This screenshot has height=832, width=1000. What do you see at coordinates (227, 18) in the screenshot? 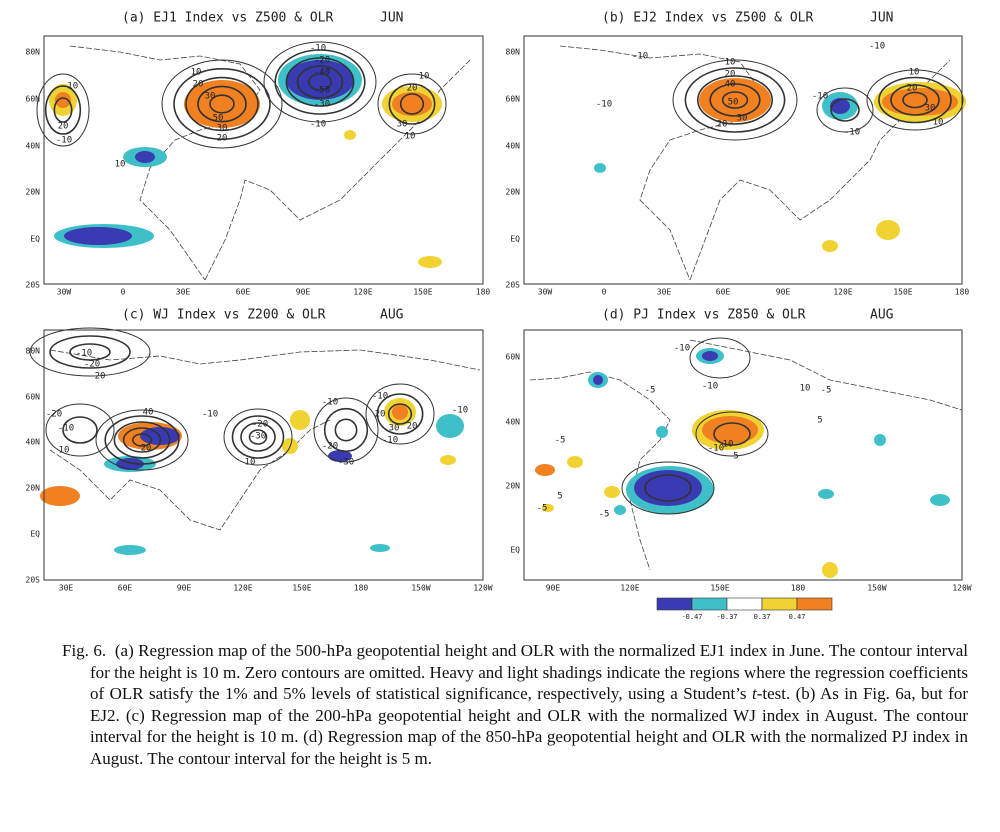
I see `panel-title: (a) EJ1 Index vs Z500 & OLR` at bounding box center [227, 18].